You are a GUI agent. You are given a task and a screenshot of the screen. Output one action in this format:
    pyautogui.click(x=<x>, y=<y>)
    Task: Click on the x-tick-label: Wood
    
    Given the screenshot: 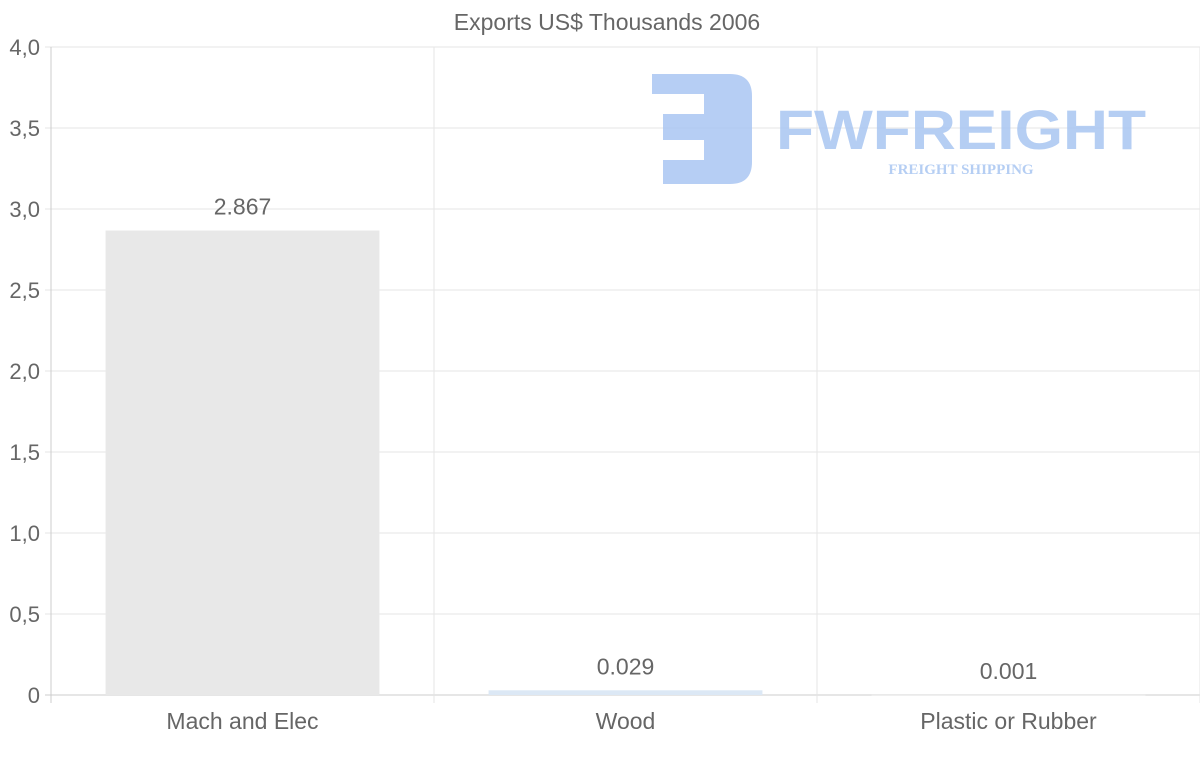 What is the action you would take?
    pyautogui.click(x=626, y=721)
    